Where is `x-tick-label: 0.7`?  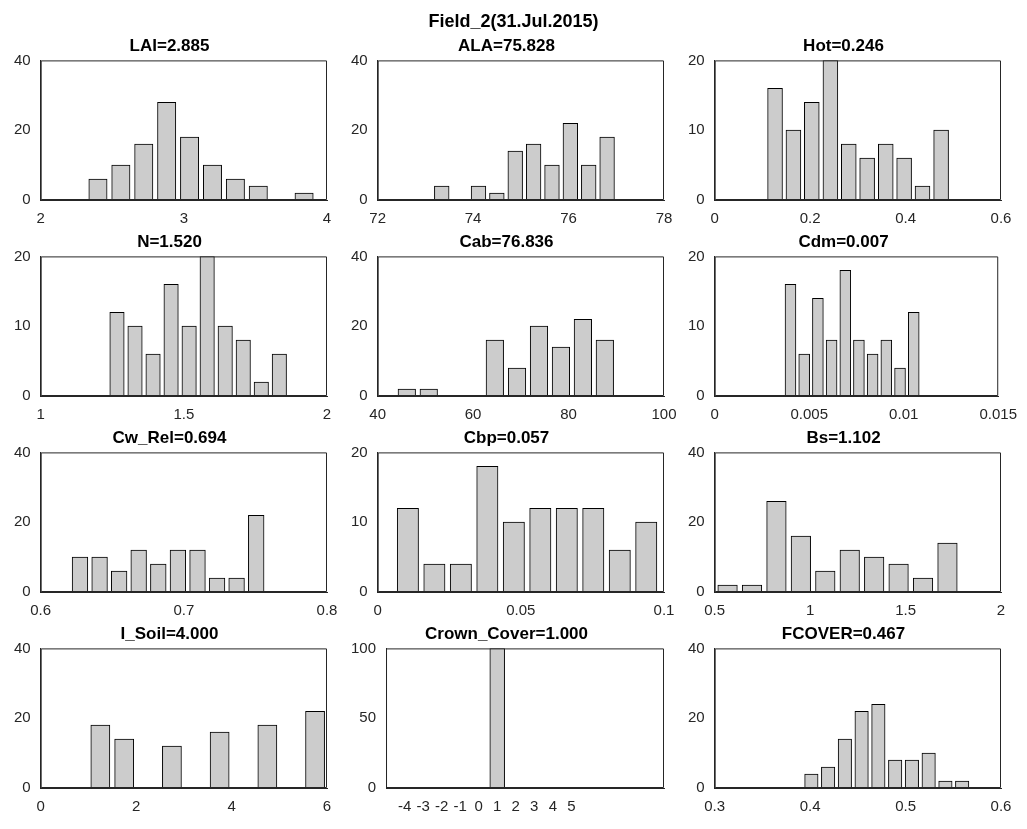
x-tick-label: 0.7 is located at coordinates (184, 610).